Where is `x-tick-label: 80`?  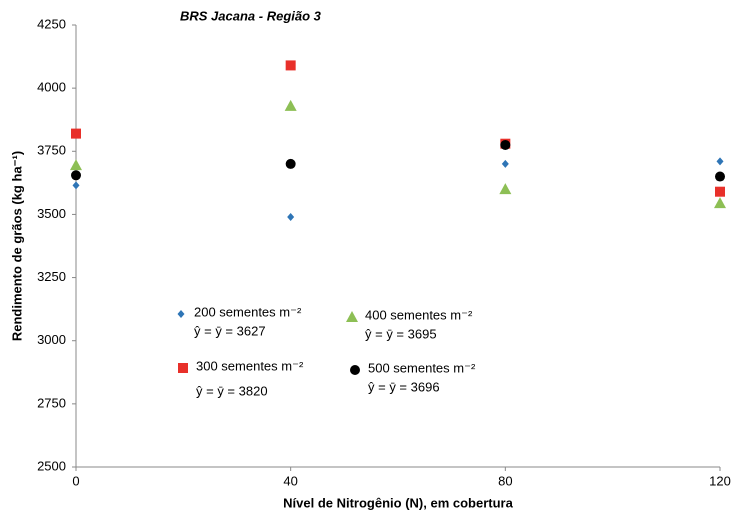
x-tick-label: 80 is located at coordinates (505, 480).